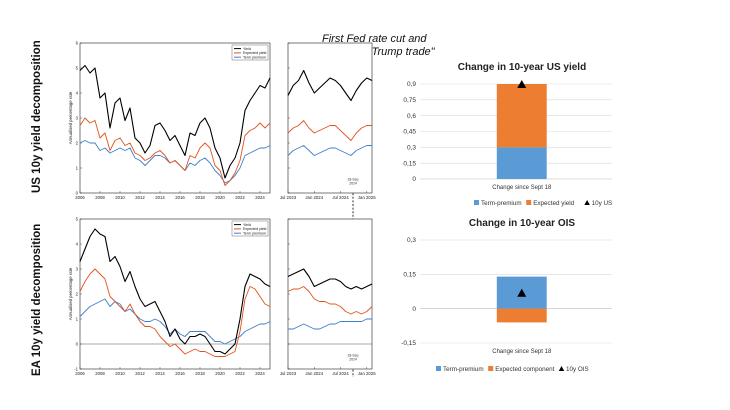 Image resolution: width=730 pixels, height=410 pixels. I want to click on ea_short-plot-frame, so click(330, 294).